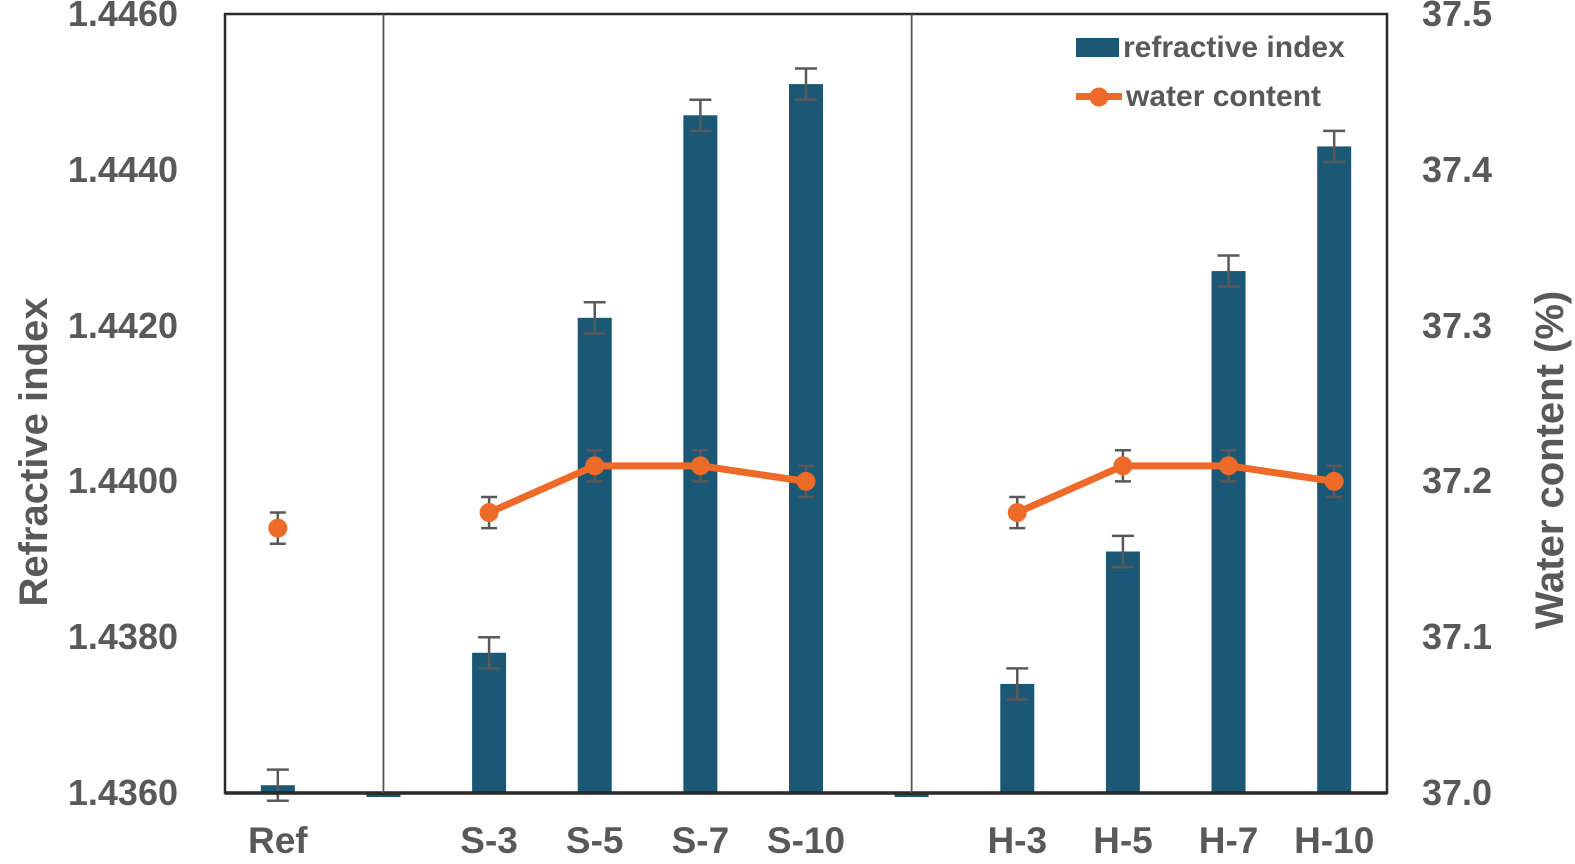 Image resolution: width=1575 pixels, height=864 pixels. Describe the element at coordinates (122, 792) in the screenshot. I see `left-axis-tick-1.4360: 1.4360` at that location.